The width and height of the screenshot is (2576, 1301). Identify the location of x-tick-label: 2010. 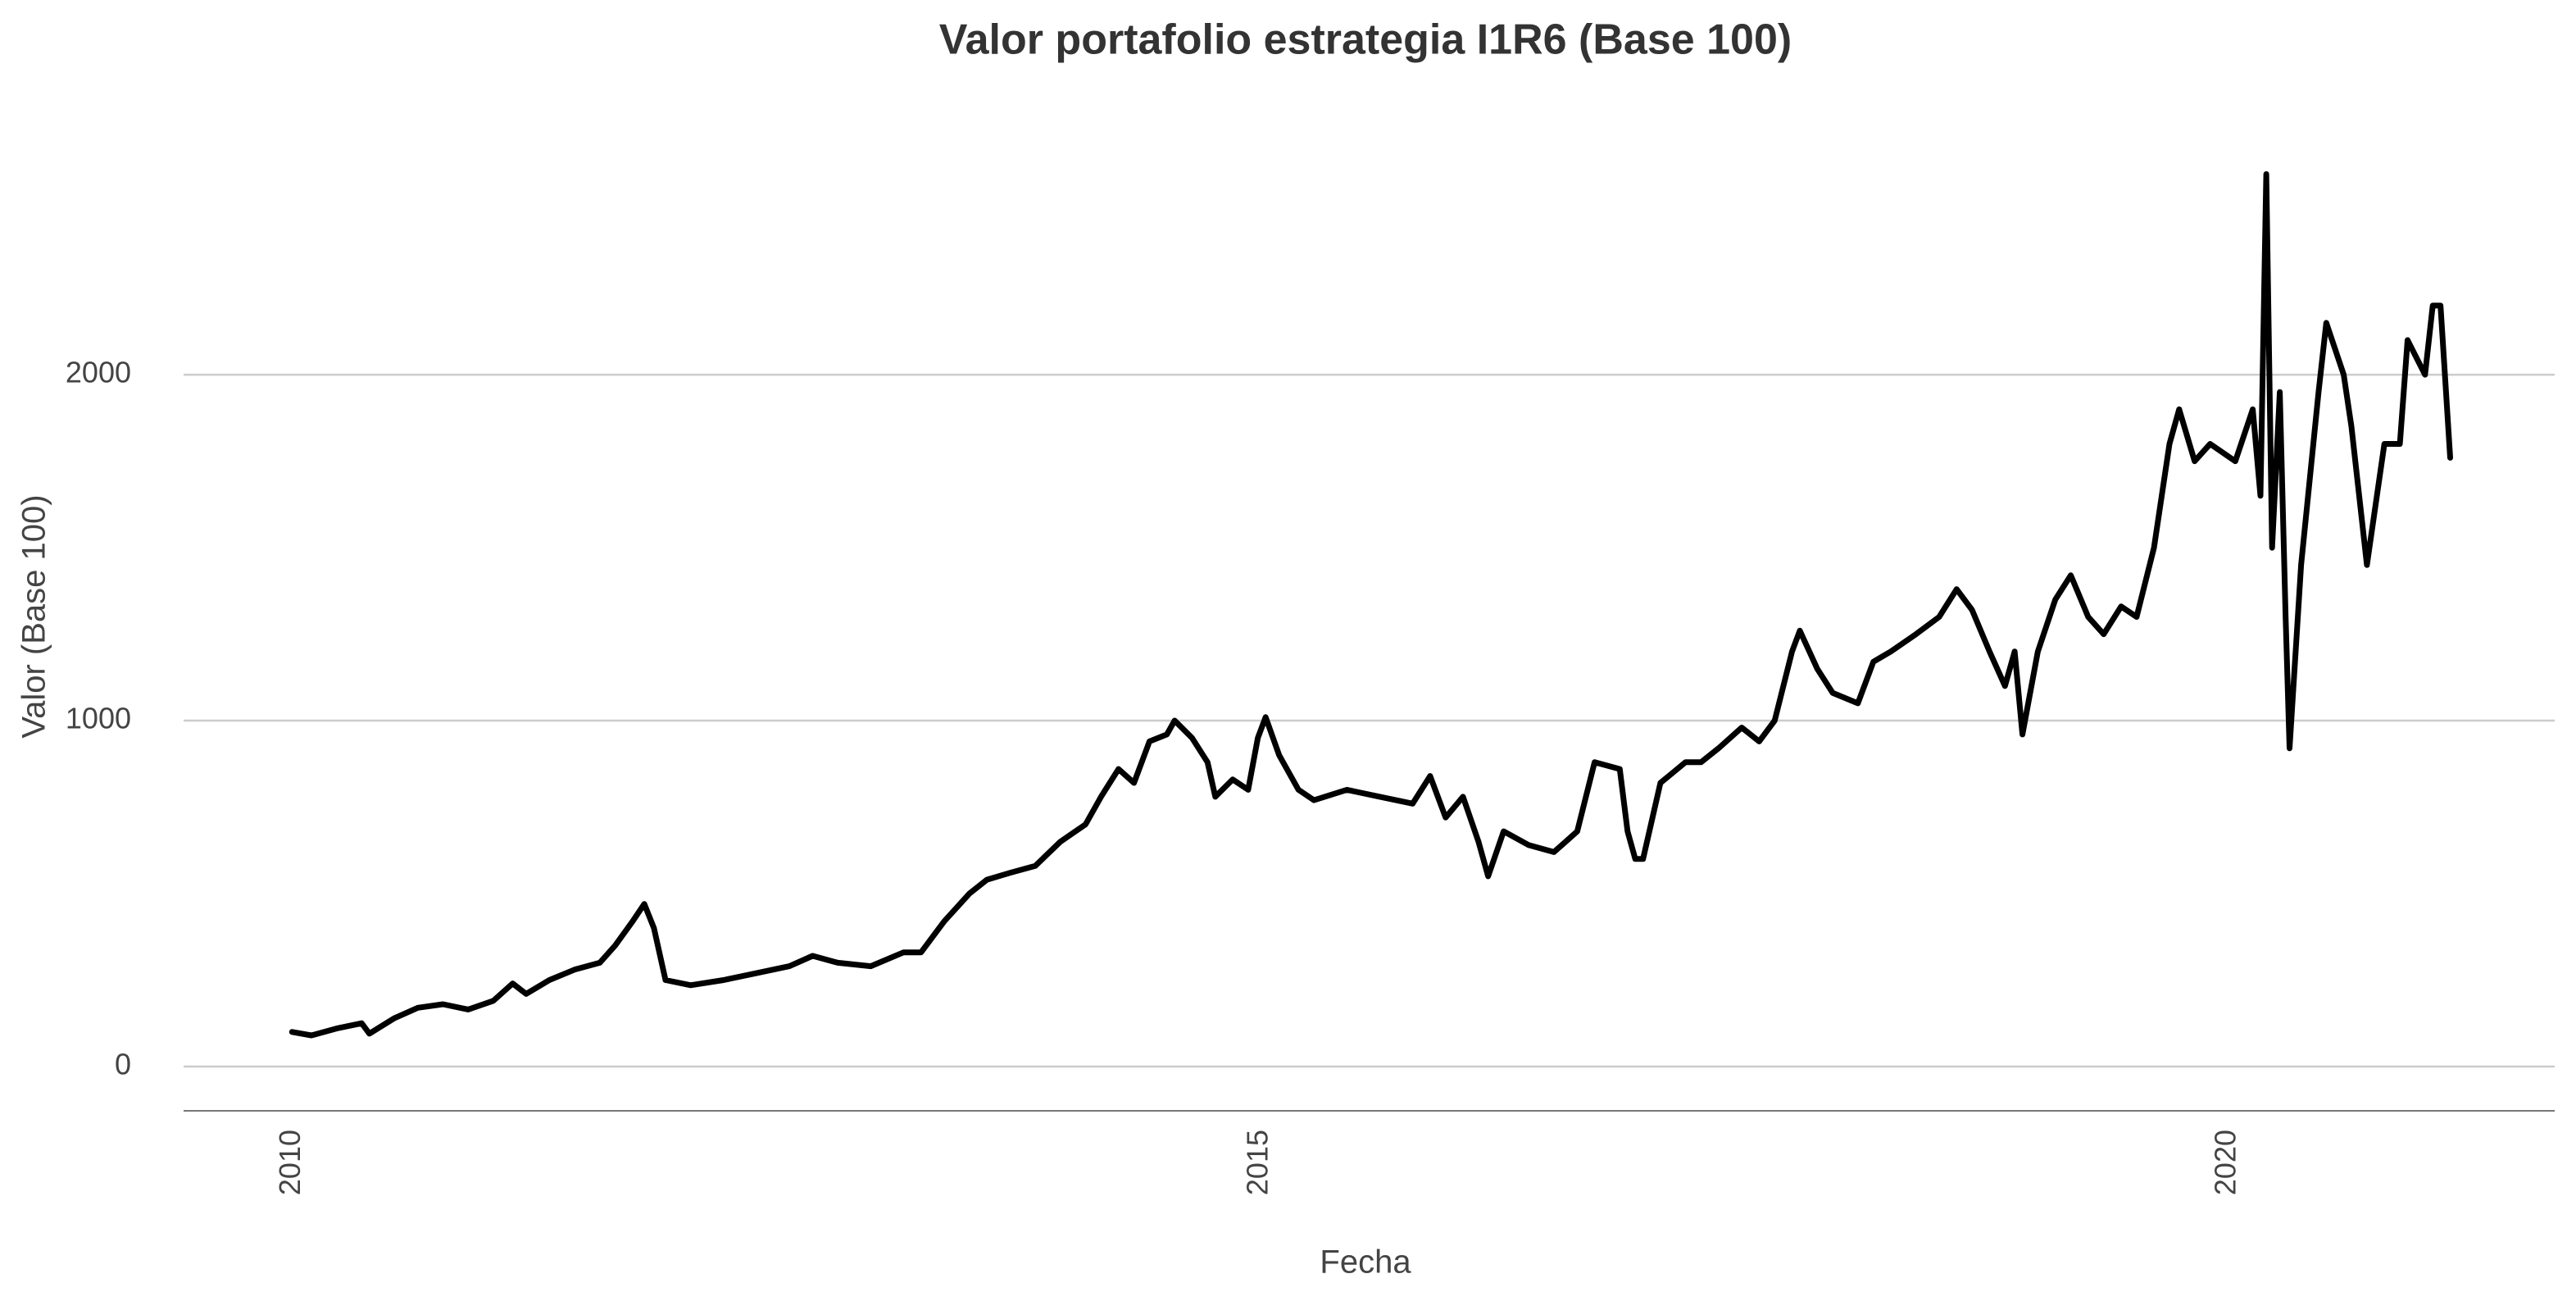
(290, 1162).